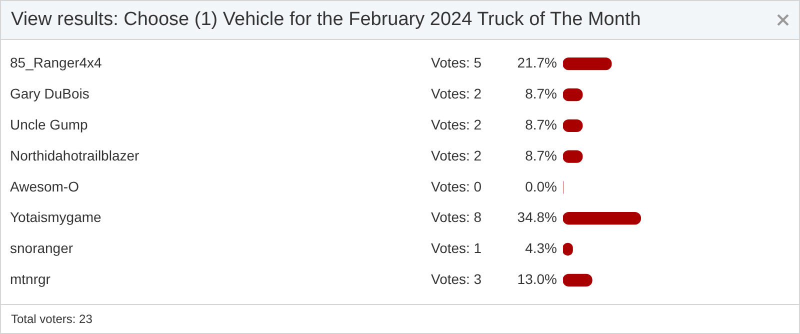 The height and width of the screenshot is (334, 800). What do you see at coordinates (537, 217) in the screenshot?
I see `data-label: 34.8%` at bounding box center [537, 217].